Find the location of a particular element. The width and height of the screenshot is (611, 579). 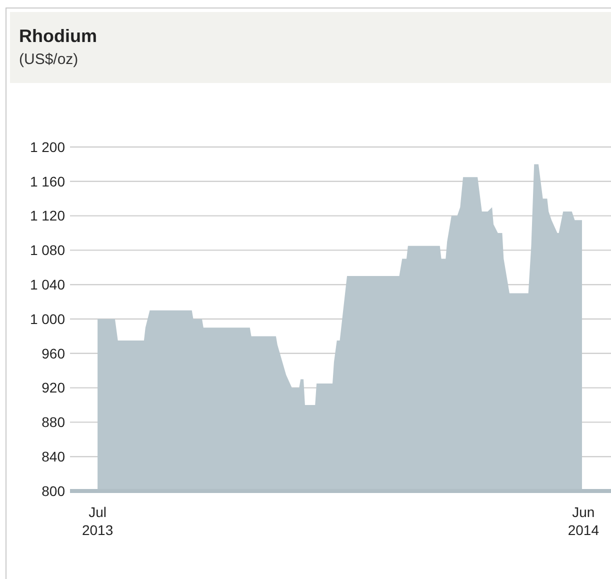

chart-title: Rhodium is located at coordinates (58, 36).